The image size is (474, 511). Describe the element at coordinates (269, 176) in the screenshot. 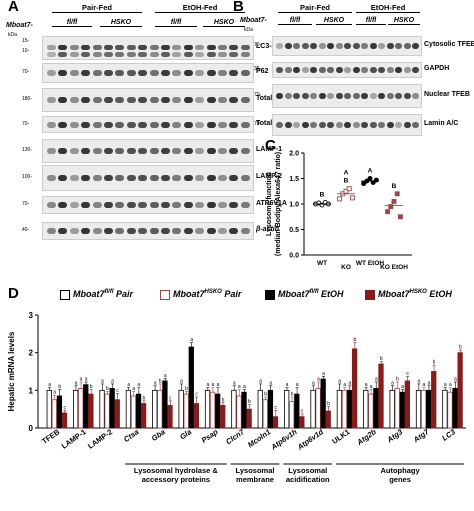

I see `blot-a-label: LAMP-2` at that location.